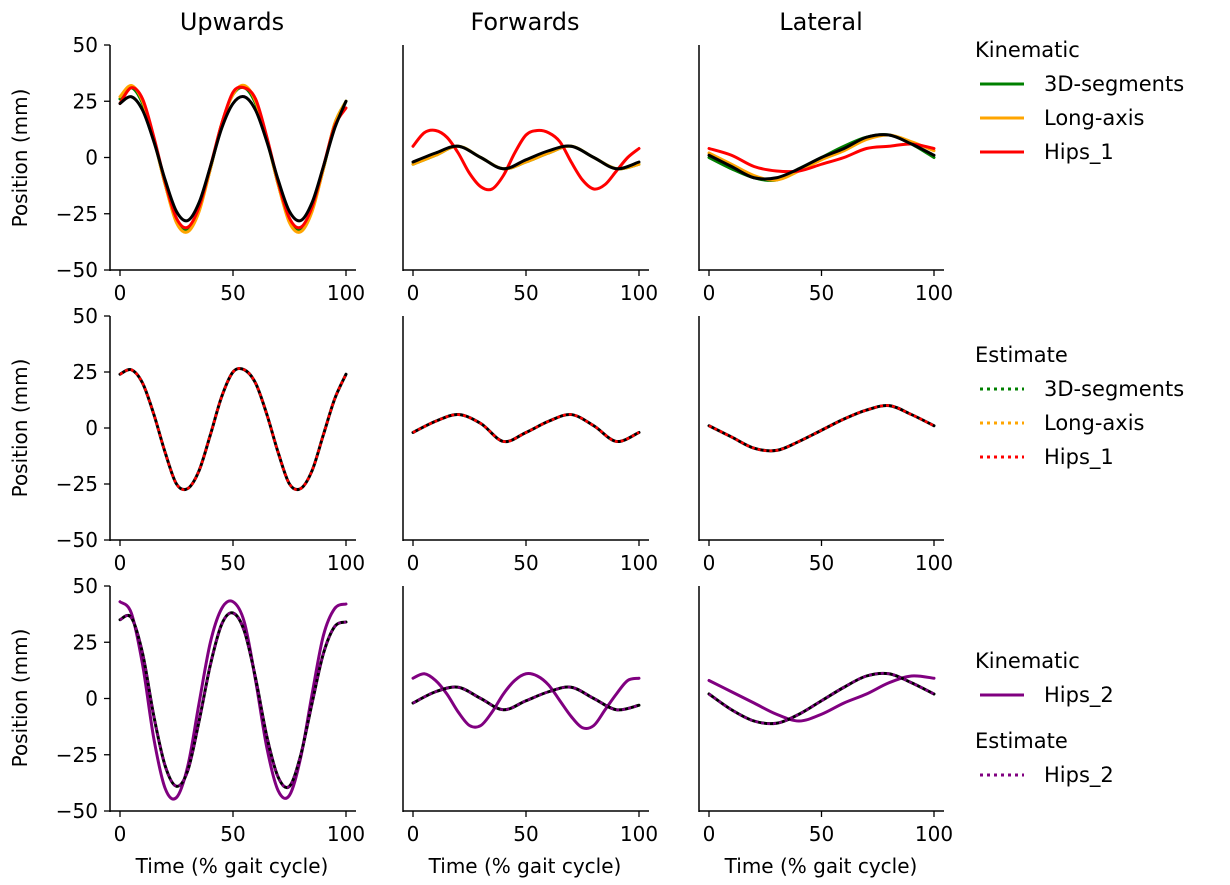  I want to click on panel-r3-c1: 0 50 100 −50 −25 0 25 50, so click(210, 710).